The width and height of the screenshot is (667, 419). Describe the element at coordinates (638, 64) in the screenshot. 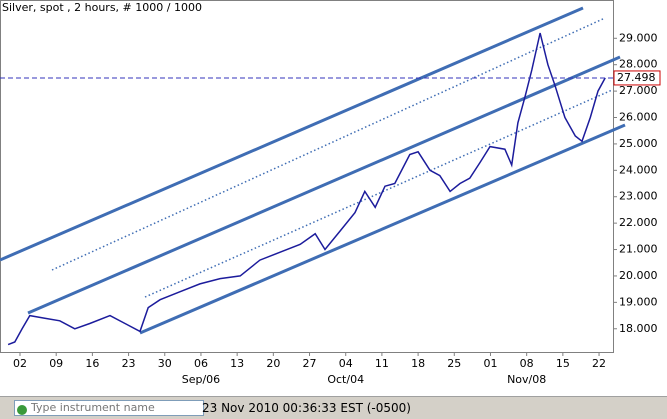

I see `y-tick-label: 28.000` at that location.